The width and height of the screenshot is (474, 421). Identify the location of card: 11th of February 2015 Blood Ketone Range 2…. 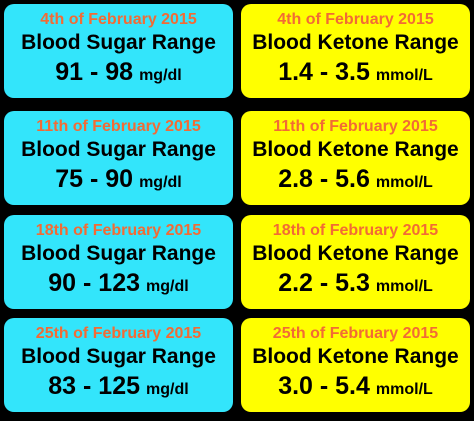
(355, 158).